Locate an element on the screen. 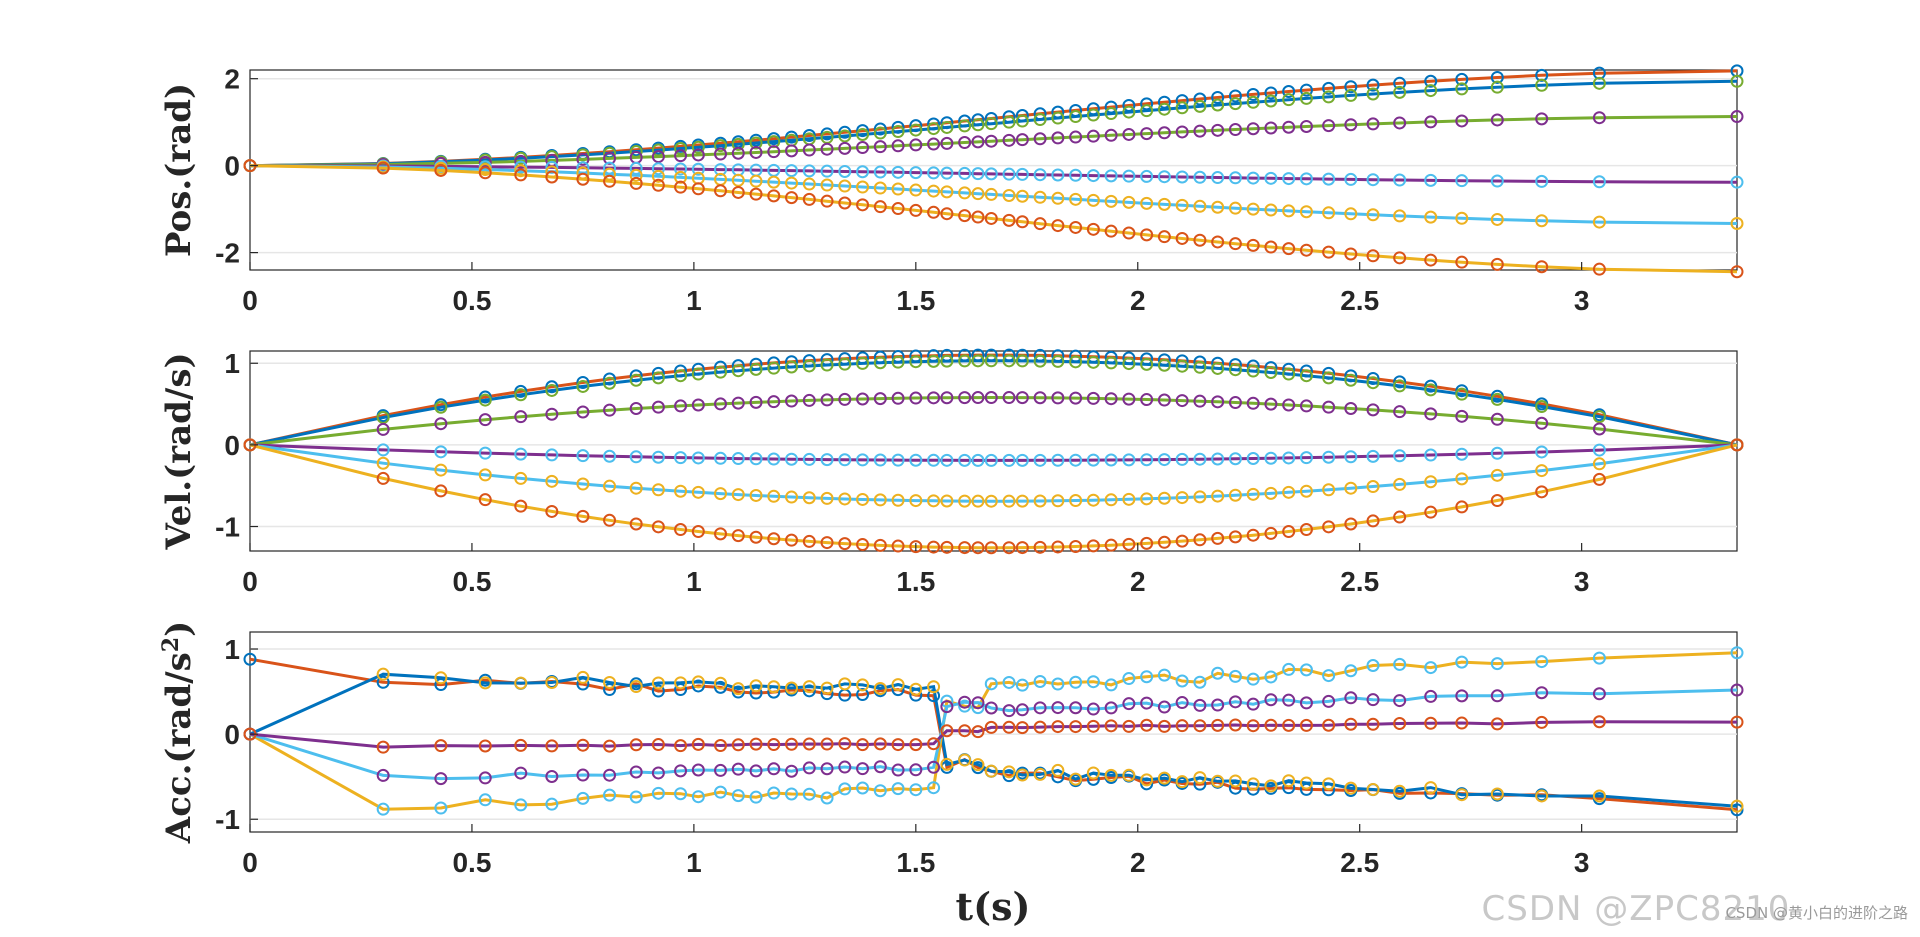  position-y-ticks: -2 0 2 is located at coordinates (236, 166).